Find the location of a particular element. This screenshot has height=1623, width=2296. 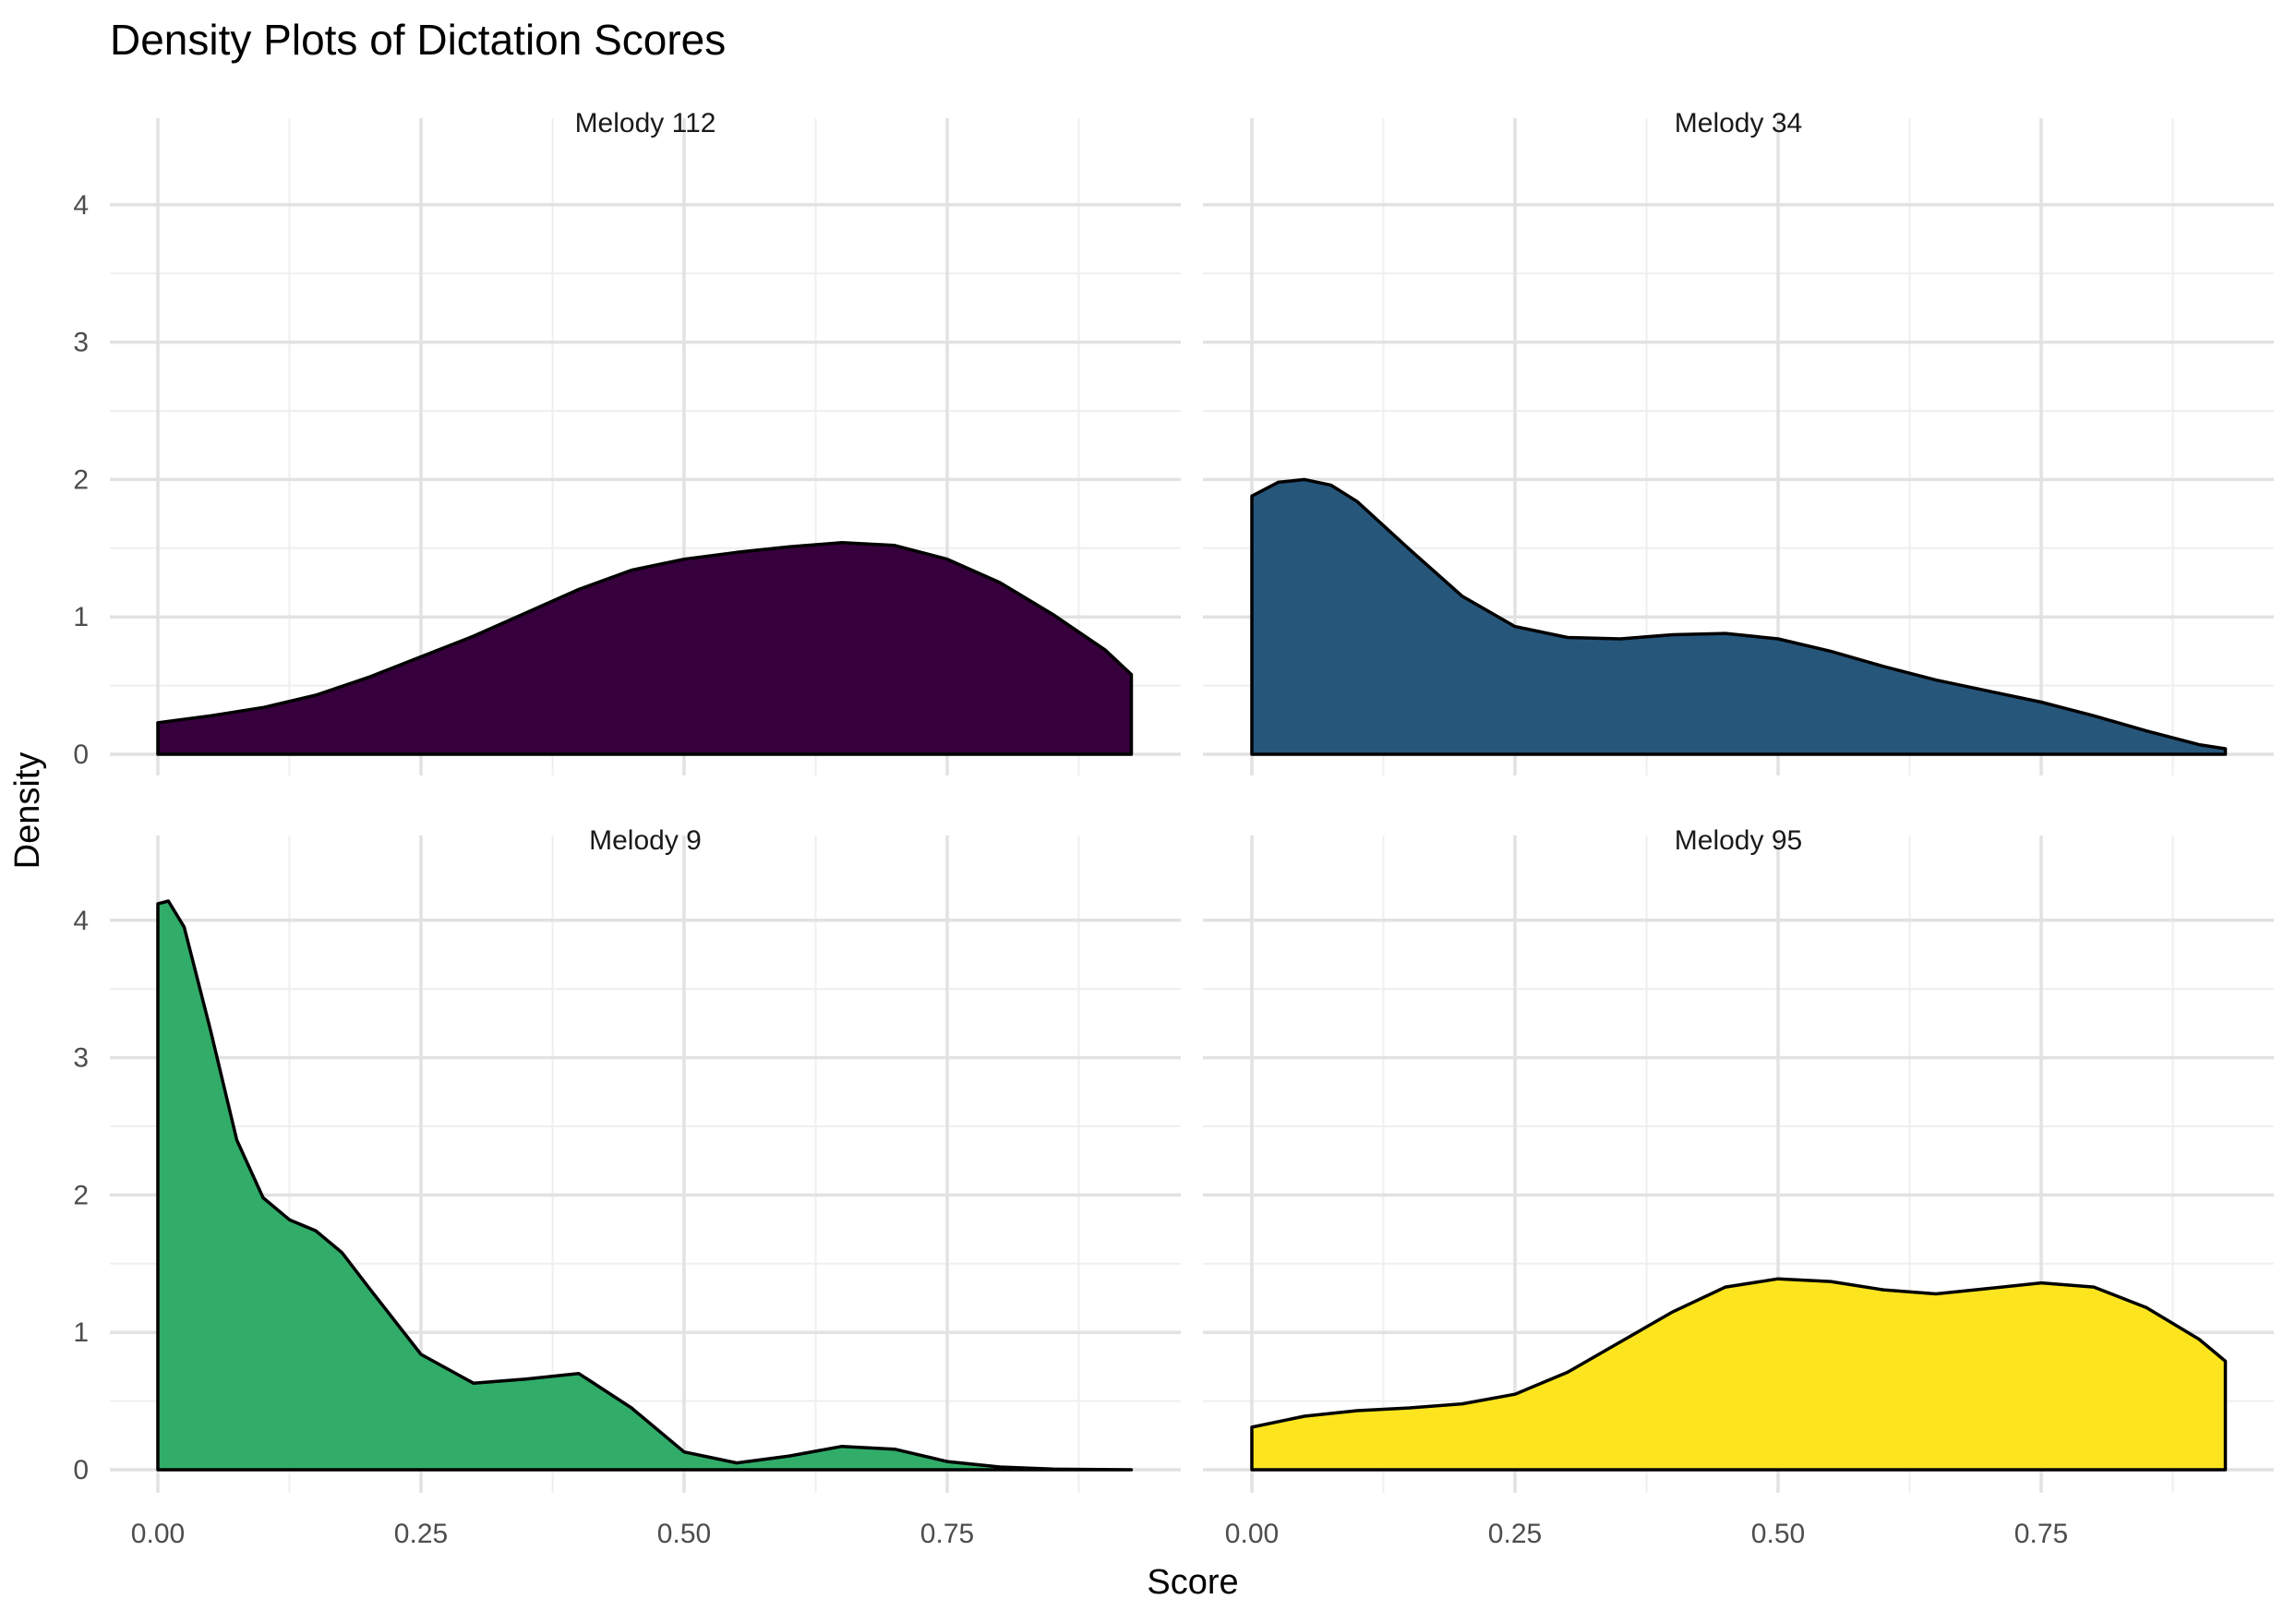

x-axis-title: Score is located at coordinates (1192, 1582).